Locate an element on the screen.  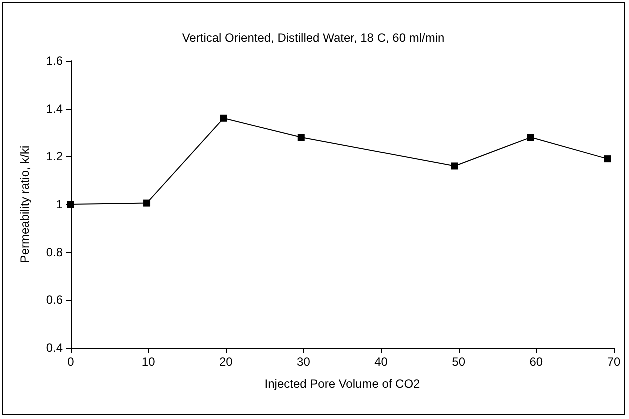
y-tick-label: 0.8 is located at coordinates (55, 252).